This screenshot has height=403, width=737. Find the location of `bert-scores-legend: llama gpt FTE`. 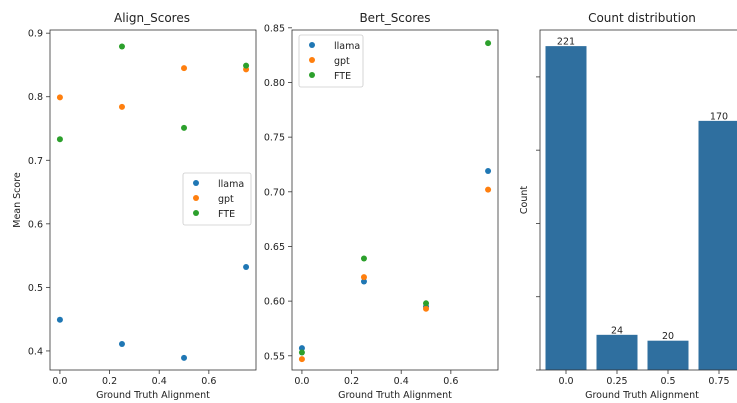

bert-scores-legend: llama gpt FTE is located at coordinates (331, 61).